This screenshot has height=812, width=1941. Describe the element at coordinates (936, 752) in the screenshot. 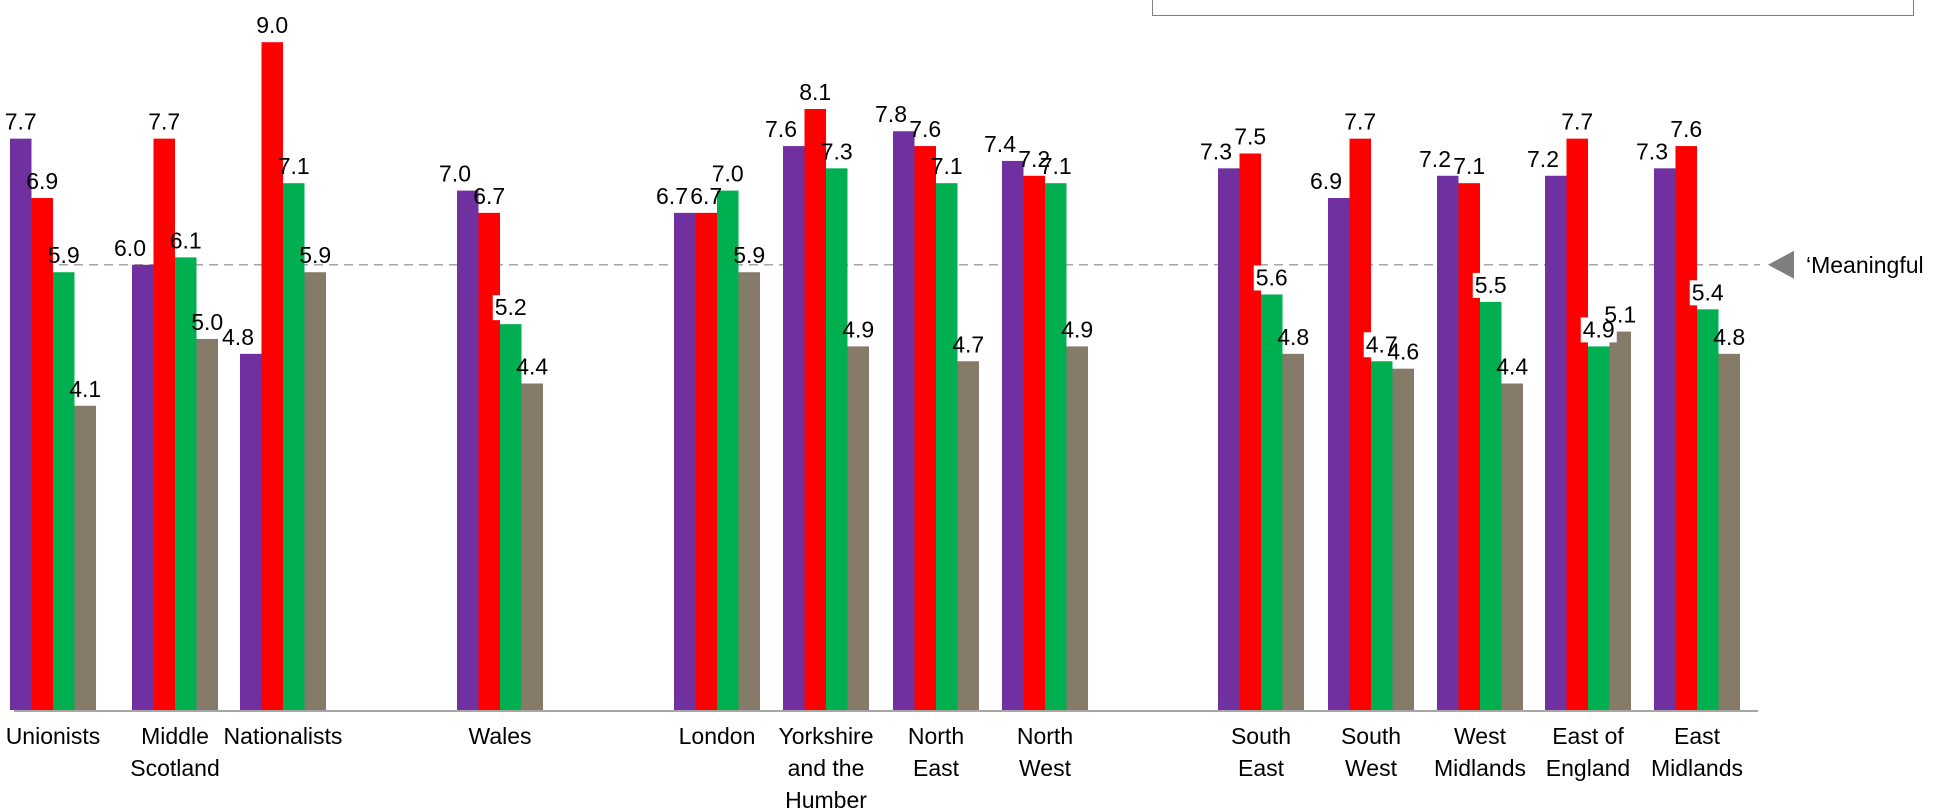

I see `x-tick-label: North East` at that location.